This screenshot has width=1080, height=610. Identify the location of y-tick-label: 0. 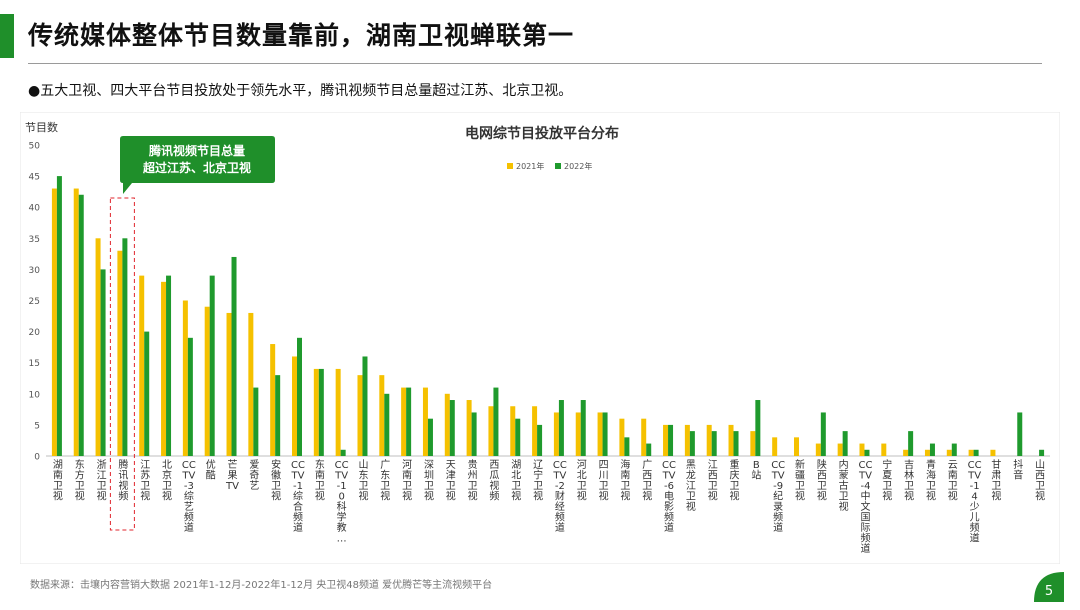
(37, 458).